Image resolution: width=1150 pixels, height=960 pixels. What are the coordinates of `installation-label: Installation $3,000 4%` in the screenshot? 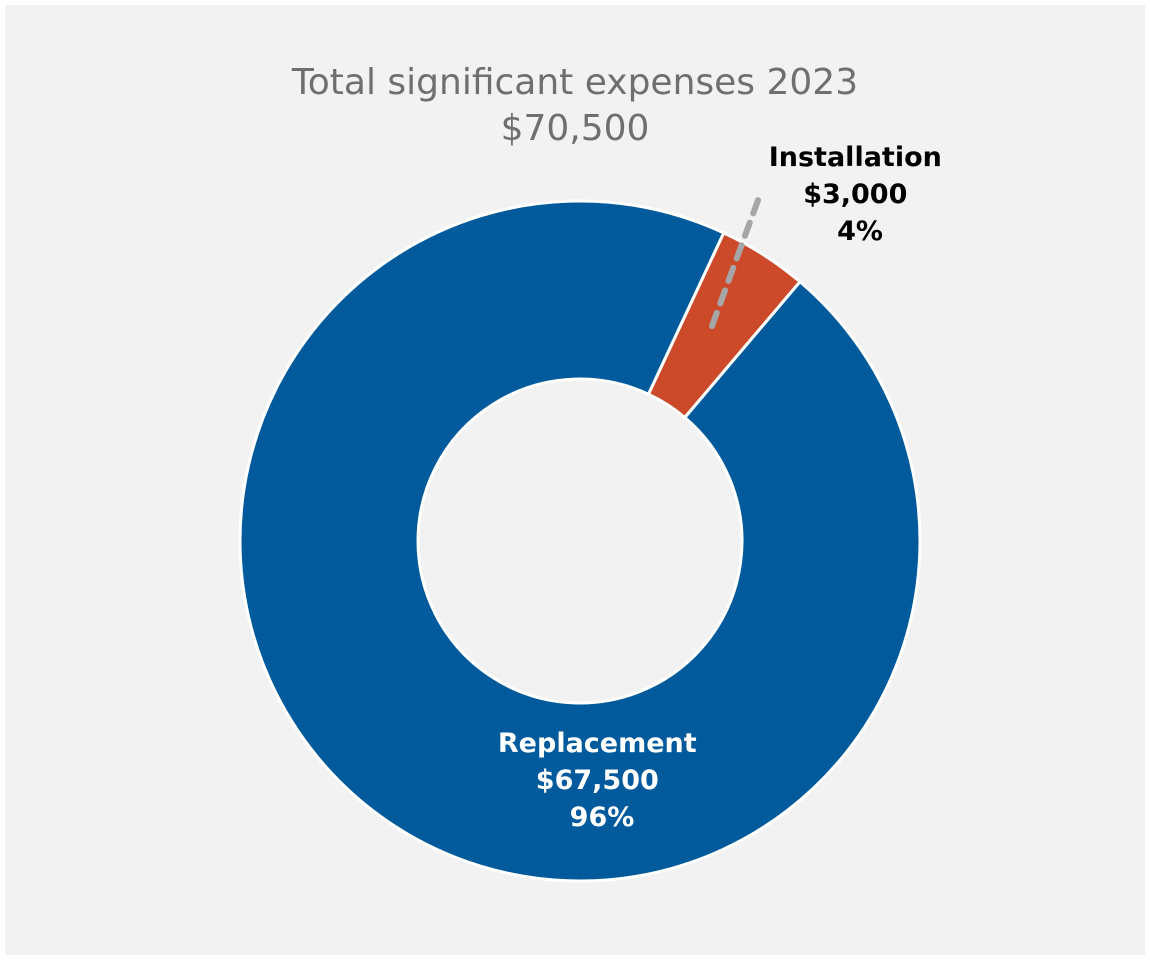 It's located at (860, 194).